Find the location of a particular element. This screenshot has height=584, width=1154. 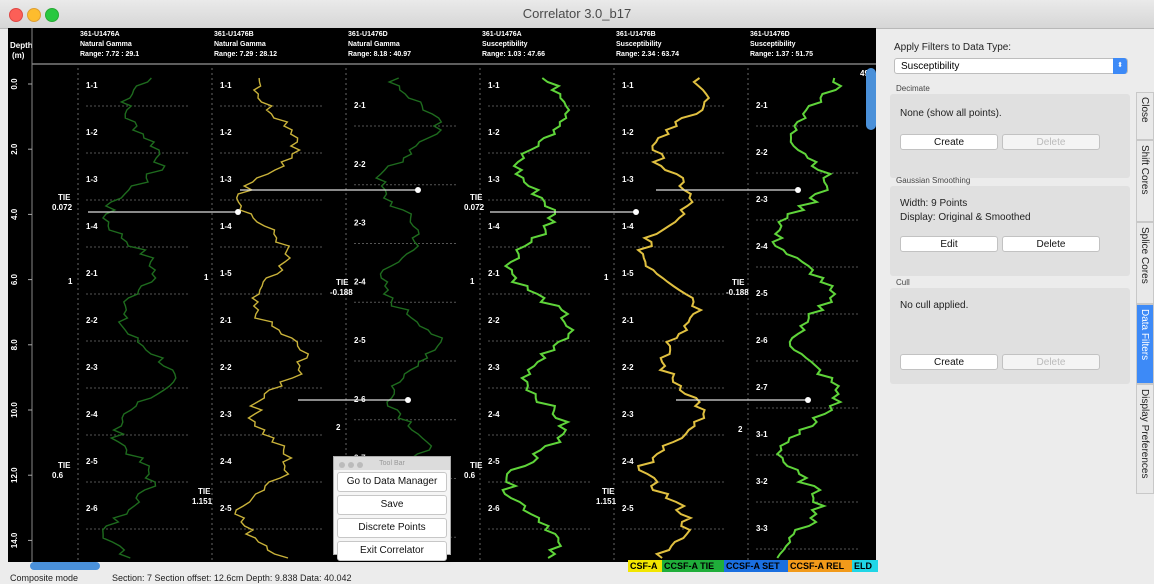

tie-value: 1.151 is located at coordinates (202, 501).